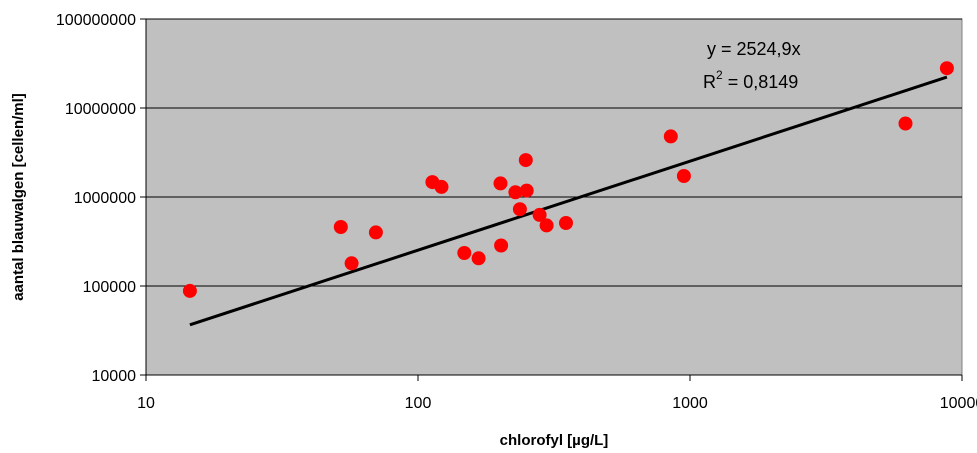 Image resolution: width=977 pixels, height=453 pixels. I want to click on x-tick-label: 10000, so click(958, 403).